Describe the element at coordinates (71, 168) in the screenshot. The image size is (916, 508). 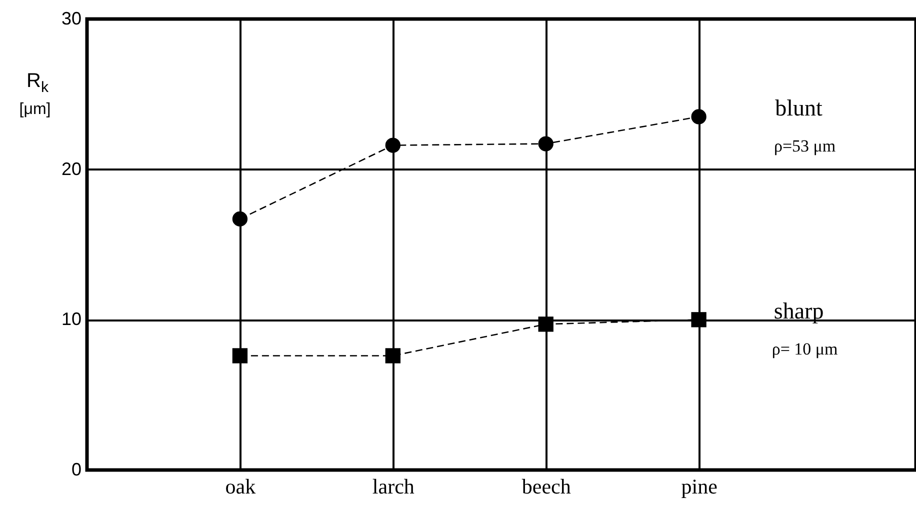
I see `y-tick-label: 20` at that location.